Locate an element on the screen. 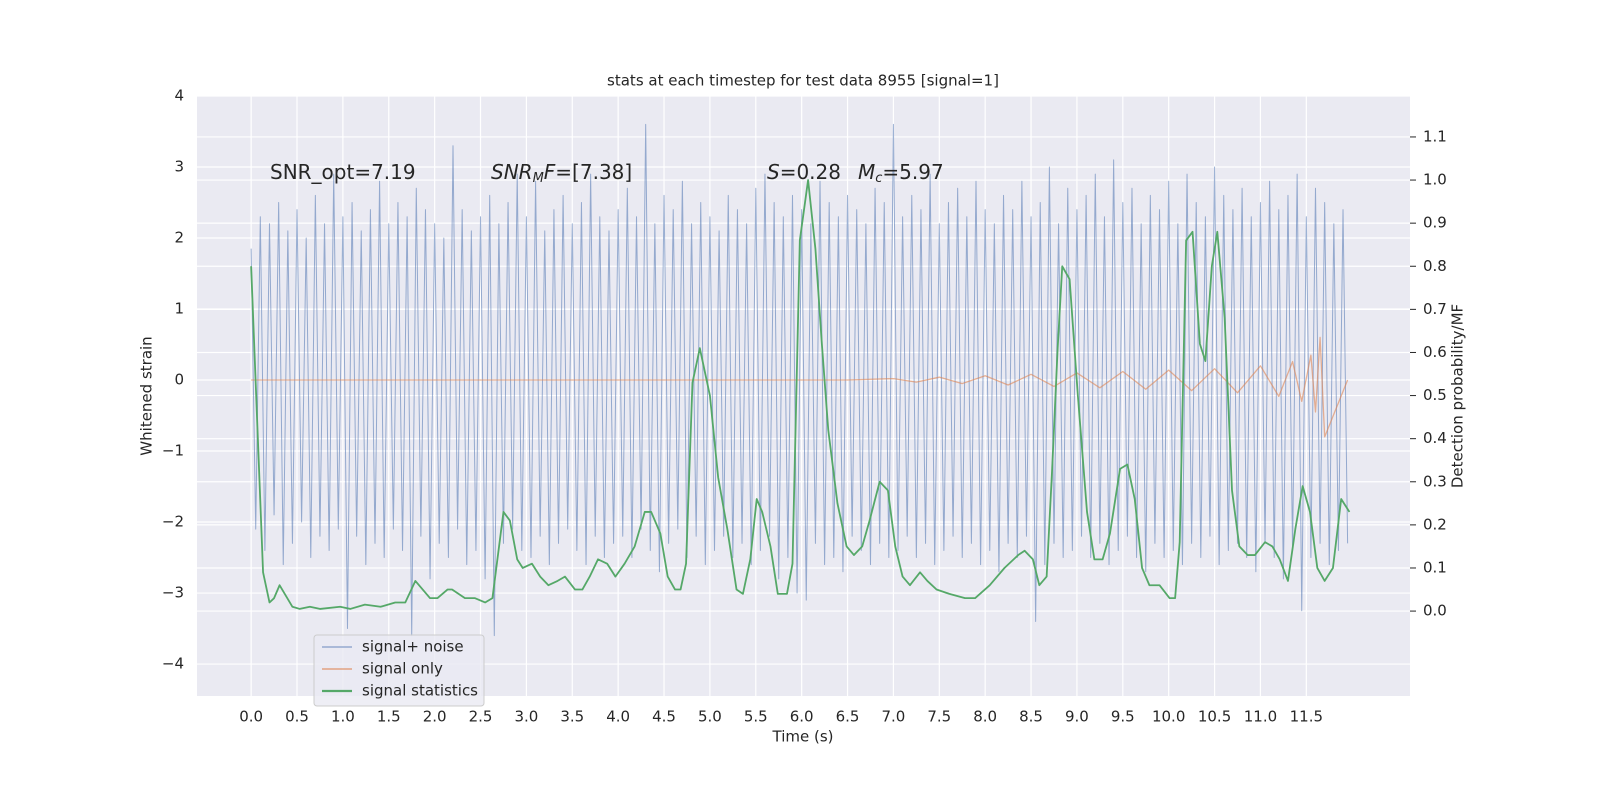  legend-label: signal+ noise is located at coordinates (413, 647).